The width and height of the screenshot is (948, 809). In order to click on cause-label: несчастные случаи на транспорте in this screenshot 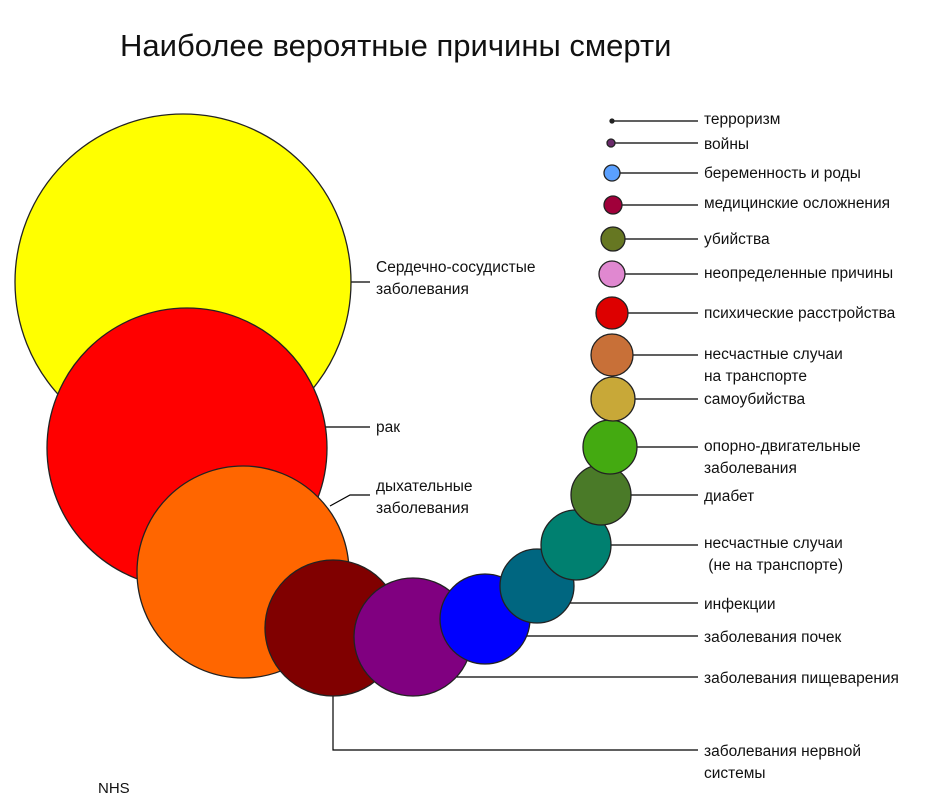, I will do `click(773, 365)`.